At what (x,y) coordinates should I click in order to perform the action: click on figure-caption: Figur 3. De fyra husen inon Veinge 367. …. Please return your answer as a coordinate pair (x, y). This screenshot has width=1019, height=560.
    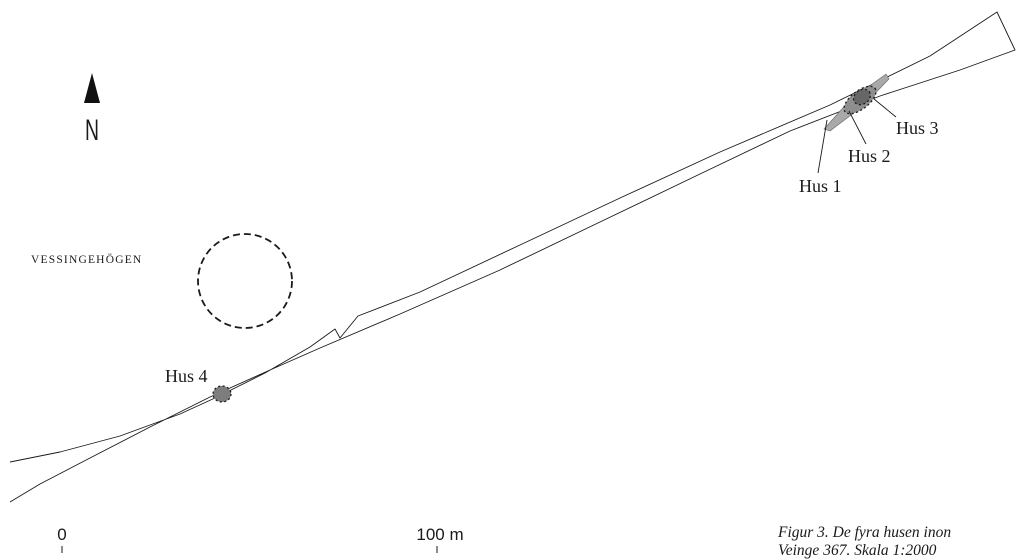
    Looking at the image, I should click on (898, 542).